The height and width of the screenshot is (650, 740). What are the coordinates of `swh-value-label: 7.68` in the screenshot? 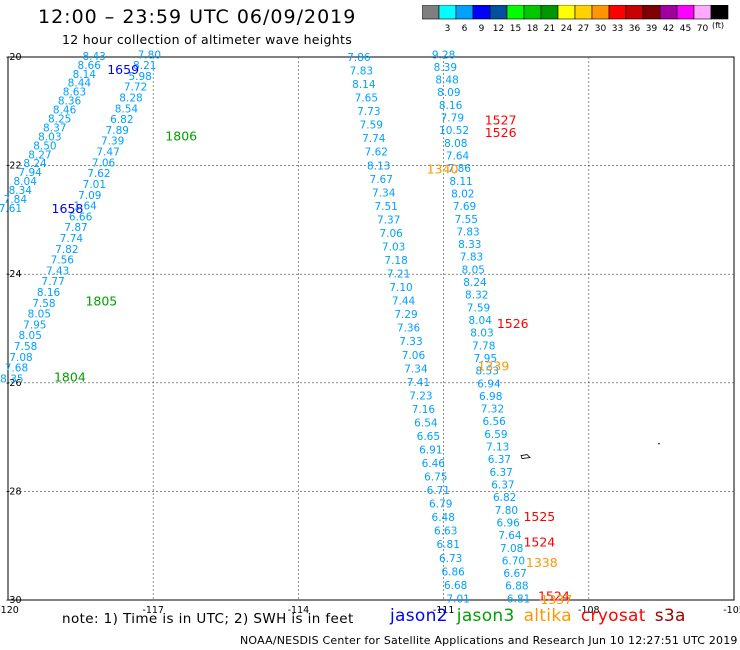 It's located at (16, 369).